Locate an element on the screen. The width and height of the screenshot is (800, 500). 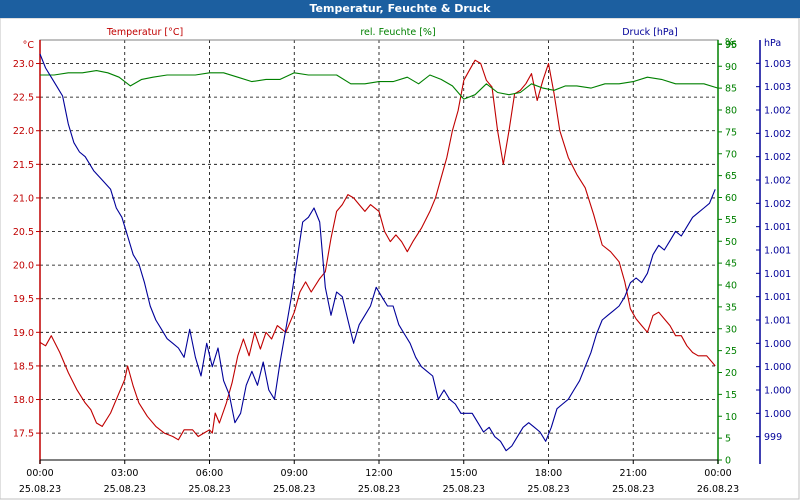
humidity-tick-label: 80 is located at coordinates (731, 111).